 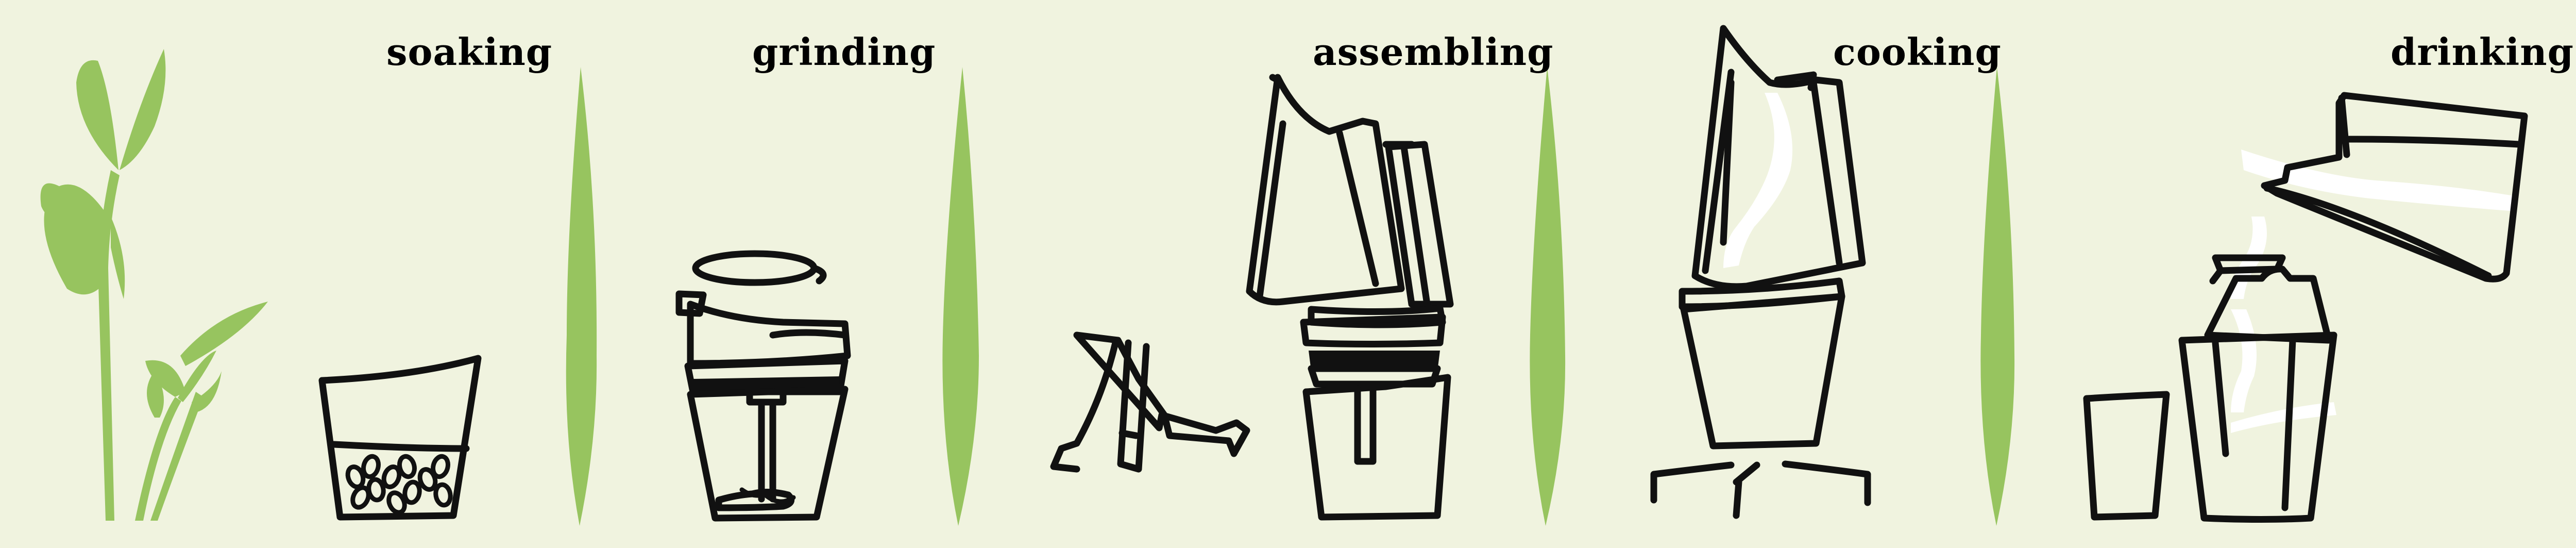 I want to click on step-label-drinking: drinking, so click(x=2482, y=52).